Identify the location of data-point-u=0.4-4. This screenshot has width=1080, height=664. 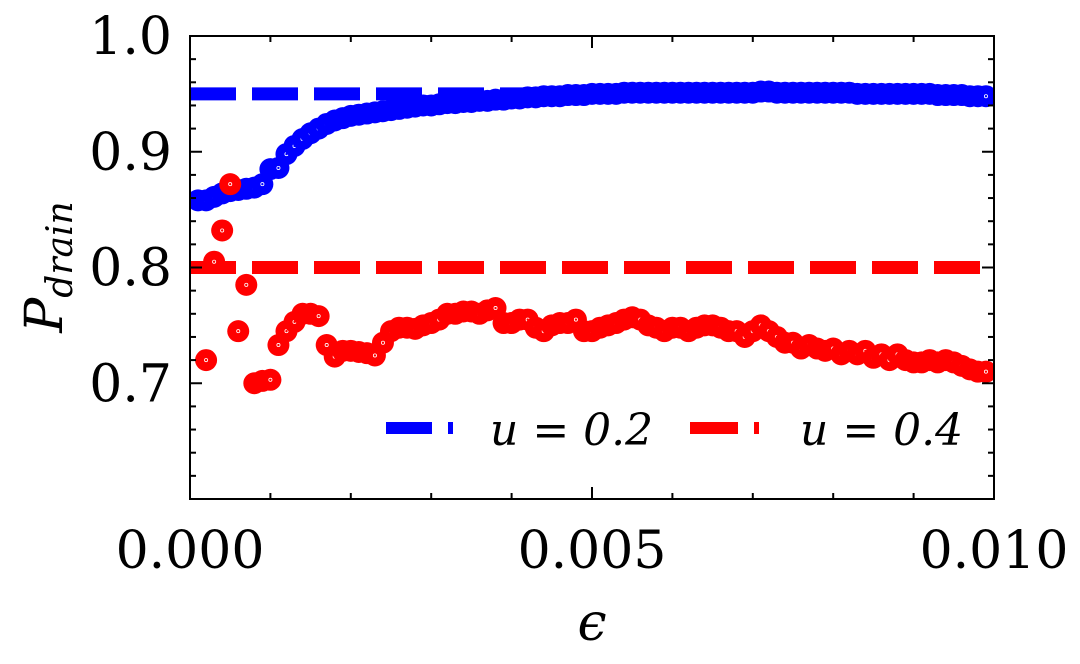
(238, 331).